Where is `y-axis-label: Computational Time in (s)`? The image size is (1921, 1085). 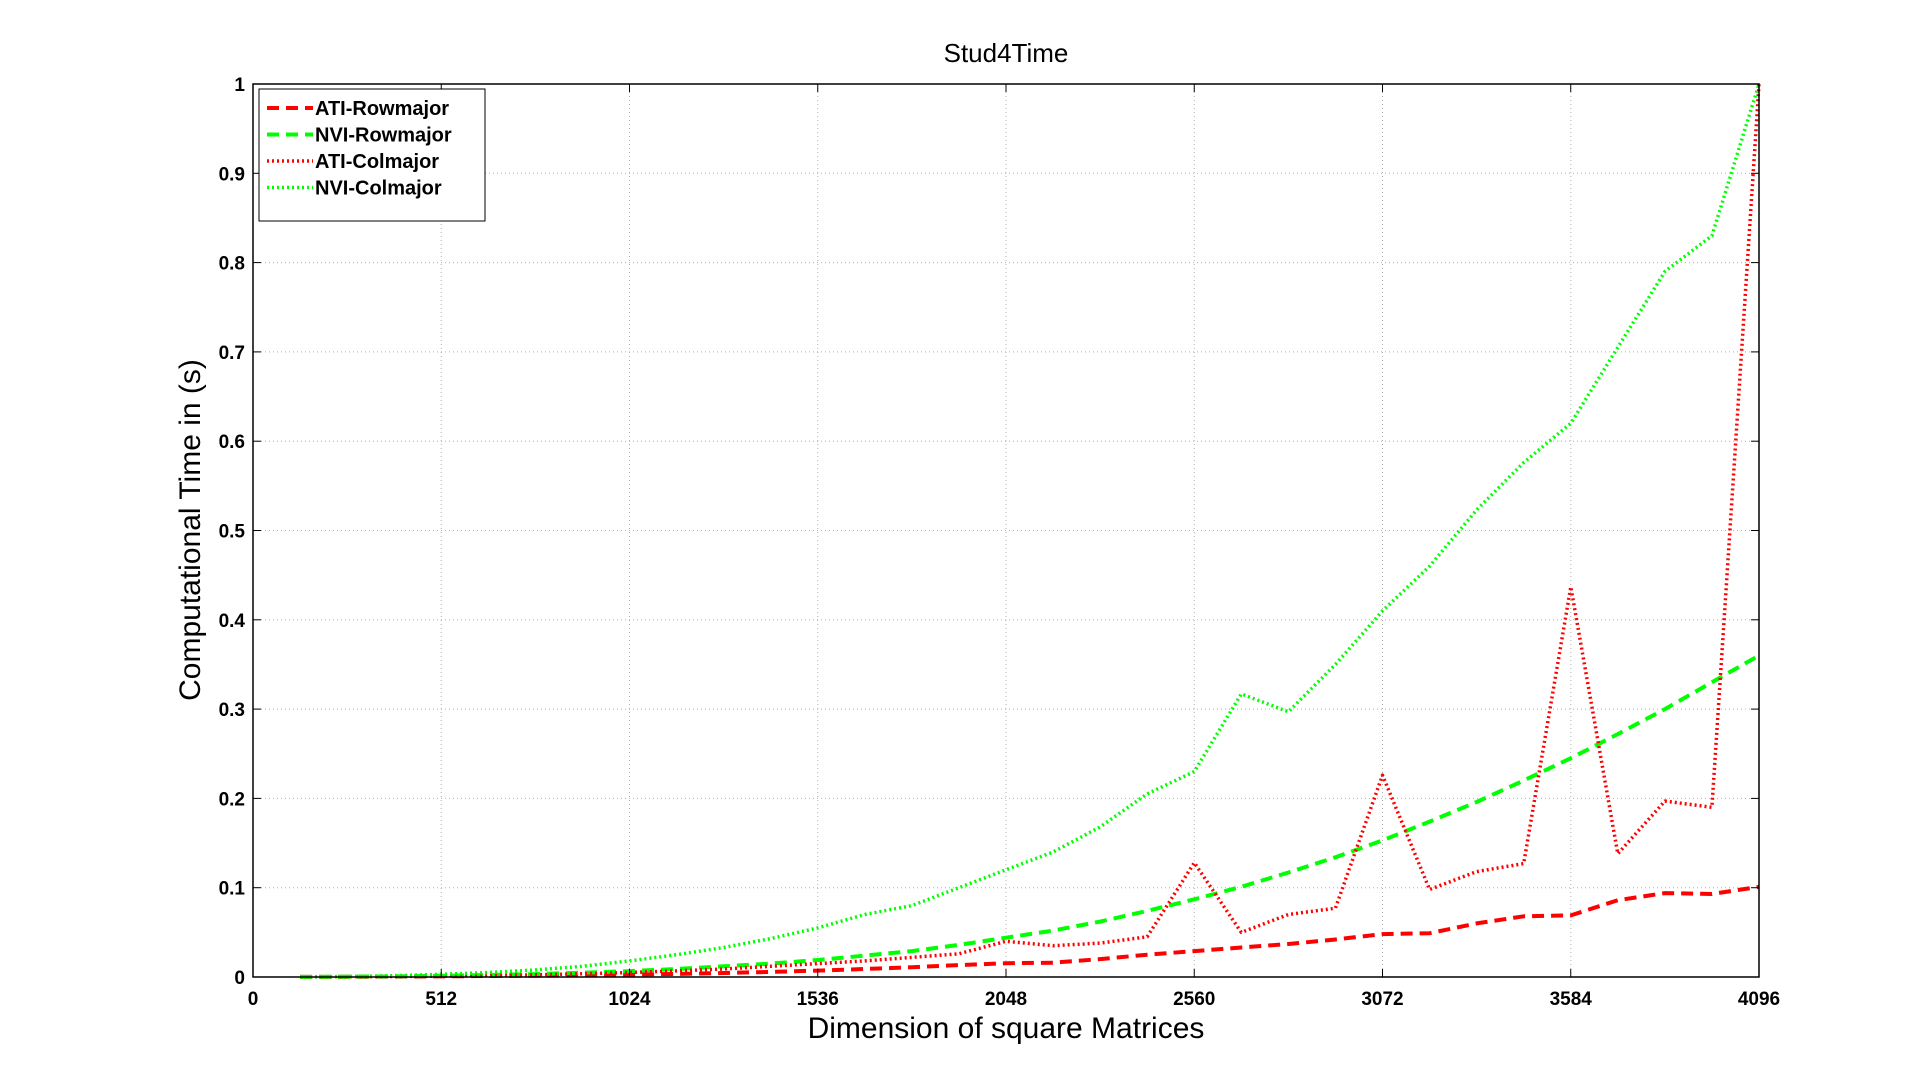
y-axis-label: Computational Time in (s) is located at coordinates (190, 530).